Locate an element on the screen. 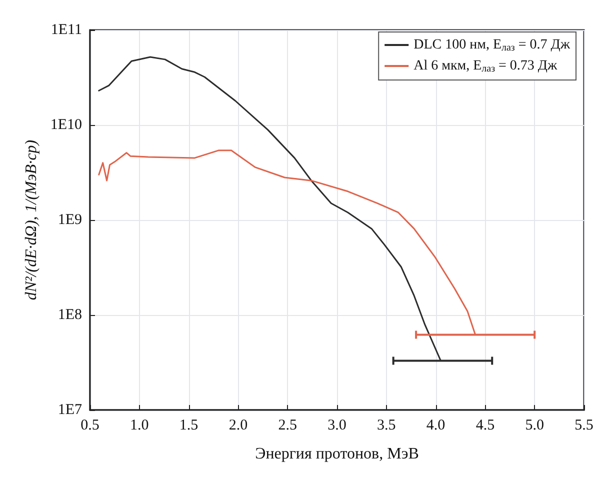  x-axis-title: Энергия протонов, МэВ is located at coordinates (337, 454).